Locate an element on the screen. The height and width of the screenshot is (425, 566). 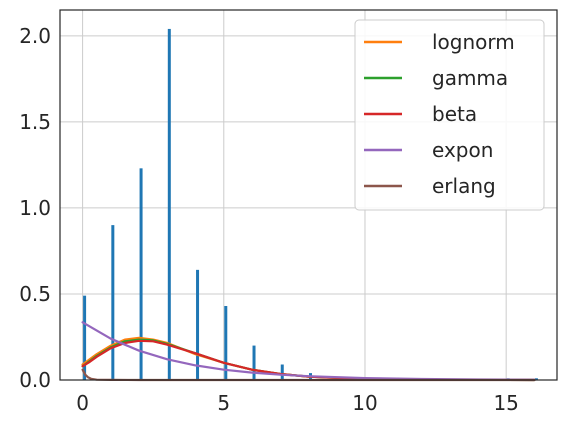
x-tick-label-2: 10 is located at coordinates (364, 403).